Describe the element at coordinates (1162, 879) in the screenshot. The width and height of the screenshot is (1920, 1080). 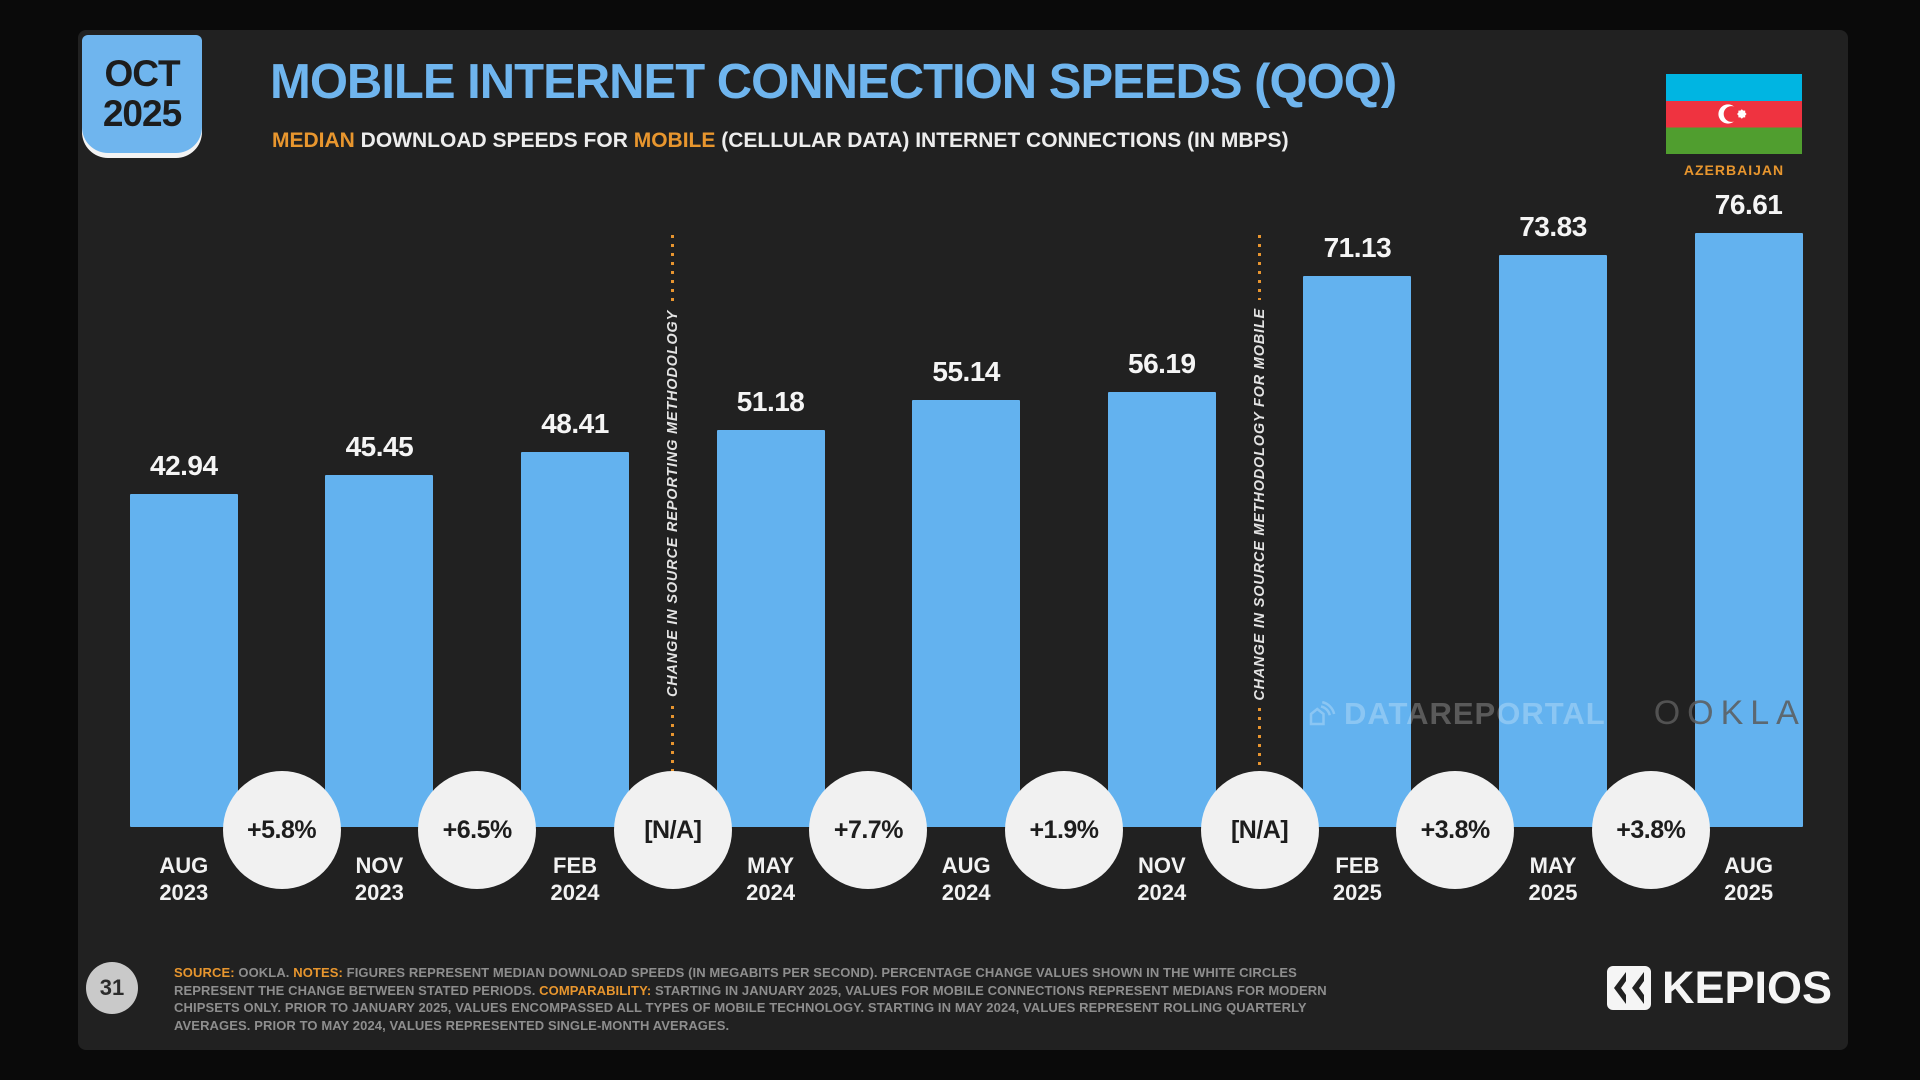
I see `category-label: NOV 2024` at that location.